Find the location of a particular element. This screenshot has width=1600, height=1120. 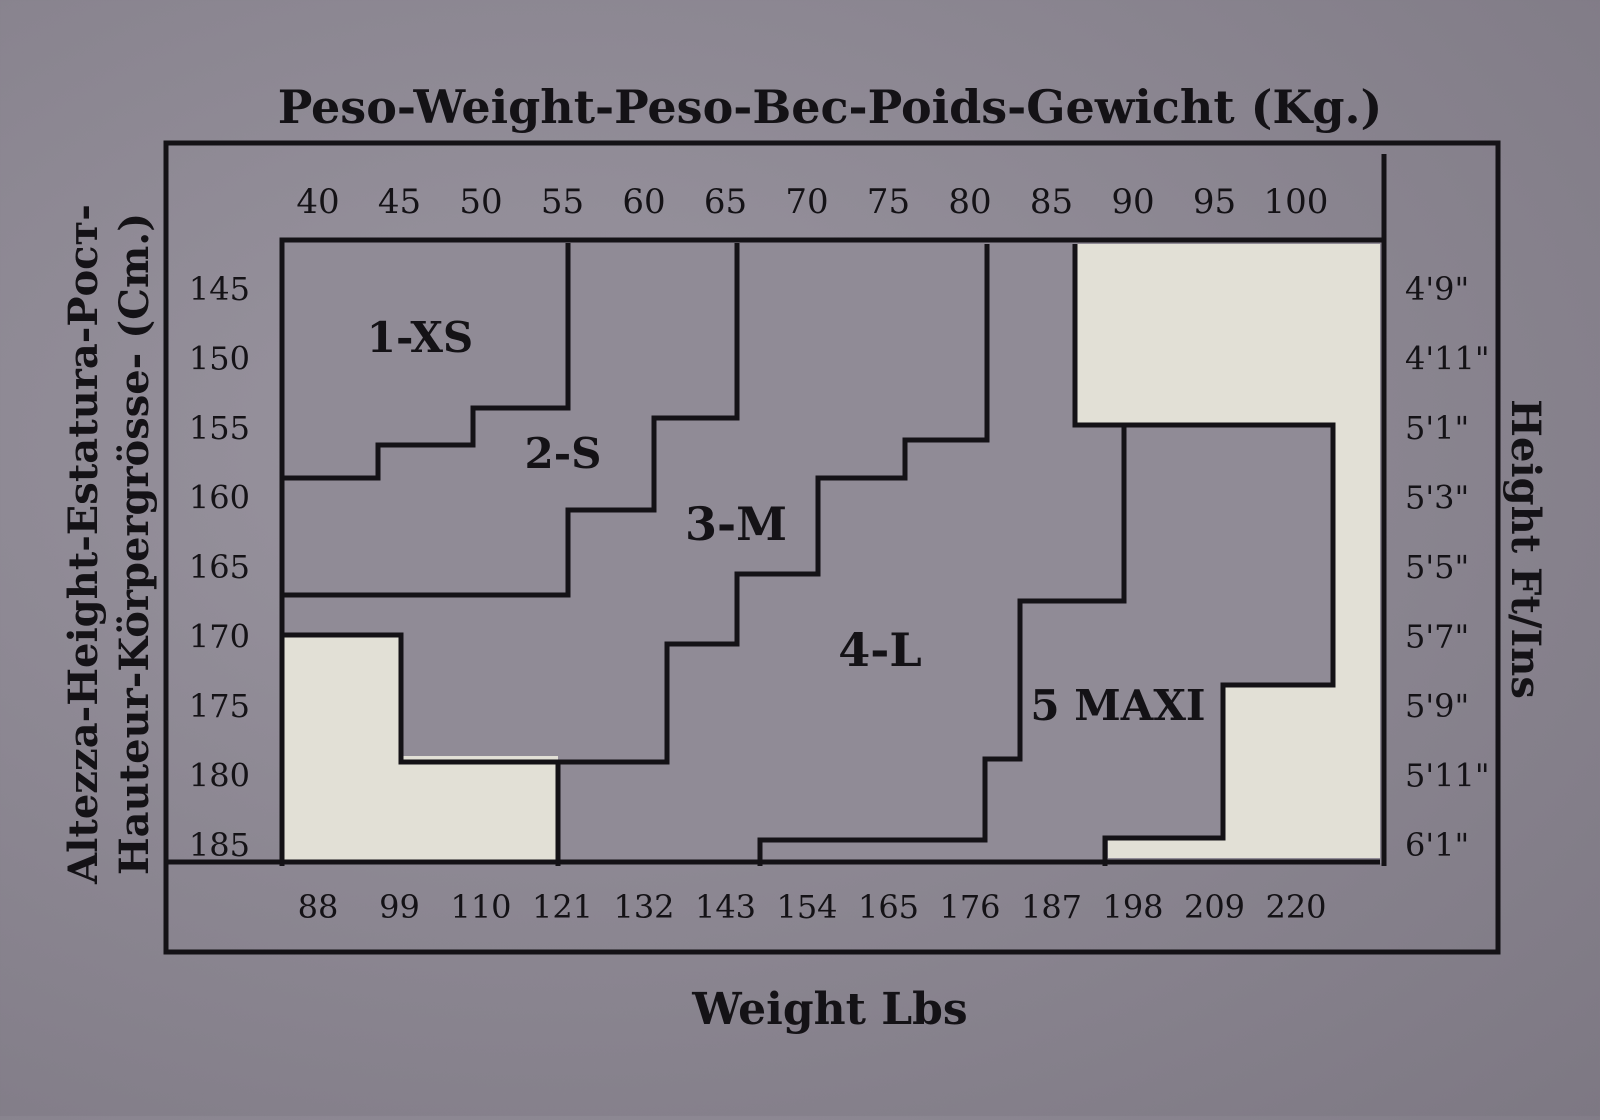

kg-tick-label: 75 is located at coordinates (888, 202).